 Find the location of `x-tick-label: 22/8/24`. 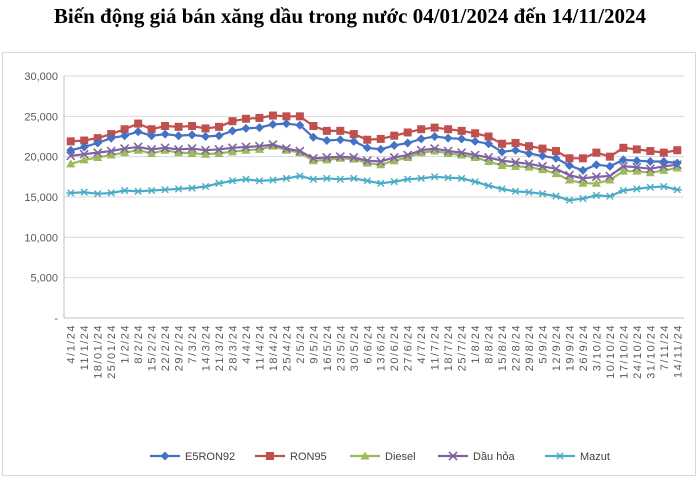

x-tick-label: 22/8/24 is located at coordinates (517, 347).